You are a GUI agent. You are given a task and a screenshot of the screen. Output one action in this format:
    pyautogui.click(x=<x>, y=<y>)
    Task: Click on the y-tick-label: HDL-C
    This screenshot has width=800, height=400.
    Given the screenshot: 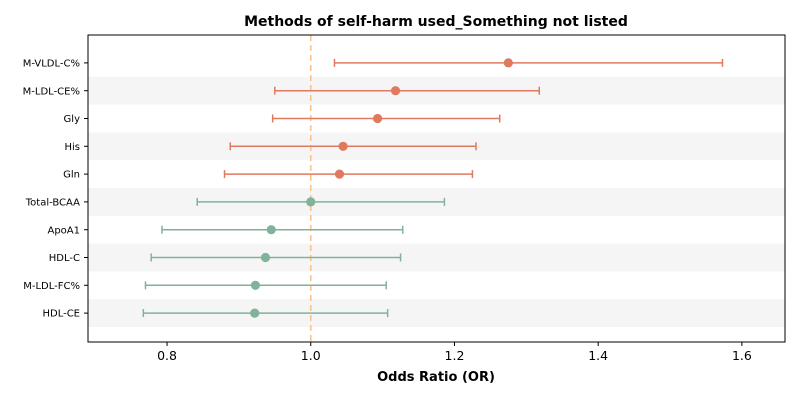 What is the action you would take?
    pyautogui.click(x=64, y=258)
    